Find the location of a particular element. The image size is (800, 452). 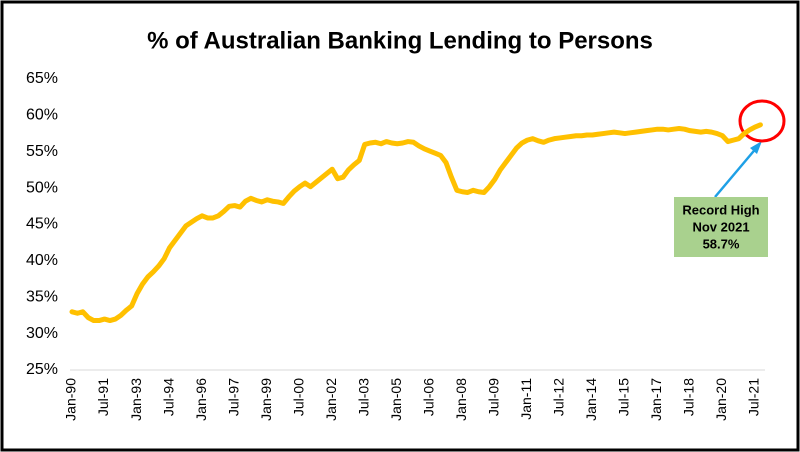

y-tick-label: 25% is located at coordinates (42, 369).